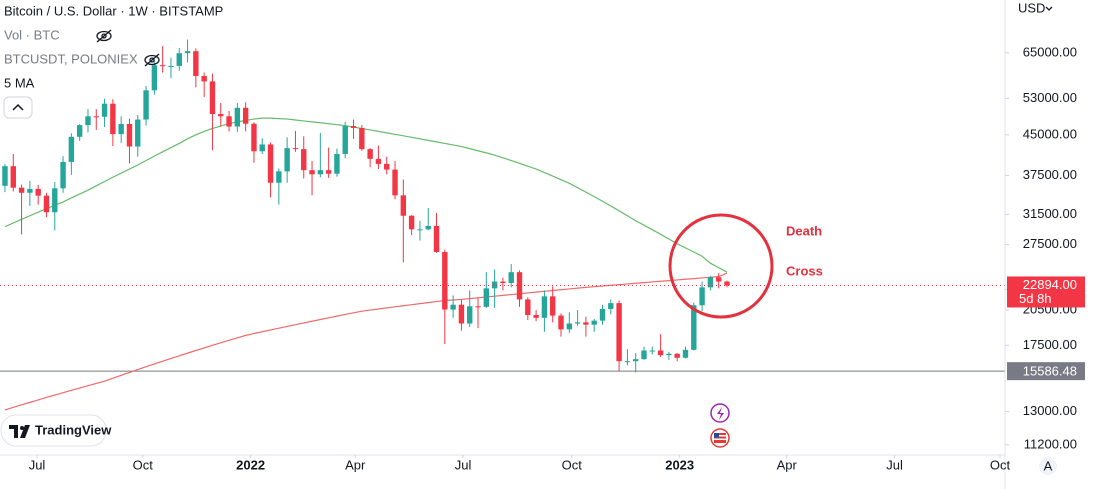  What do you see at coordinates (1049, 8) in the screenshot?
I see `currency-chevron` at bounding box center [1049, 8].